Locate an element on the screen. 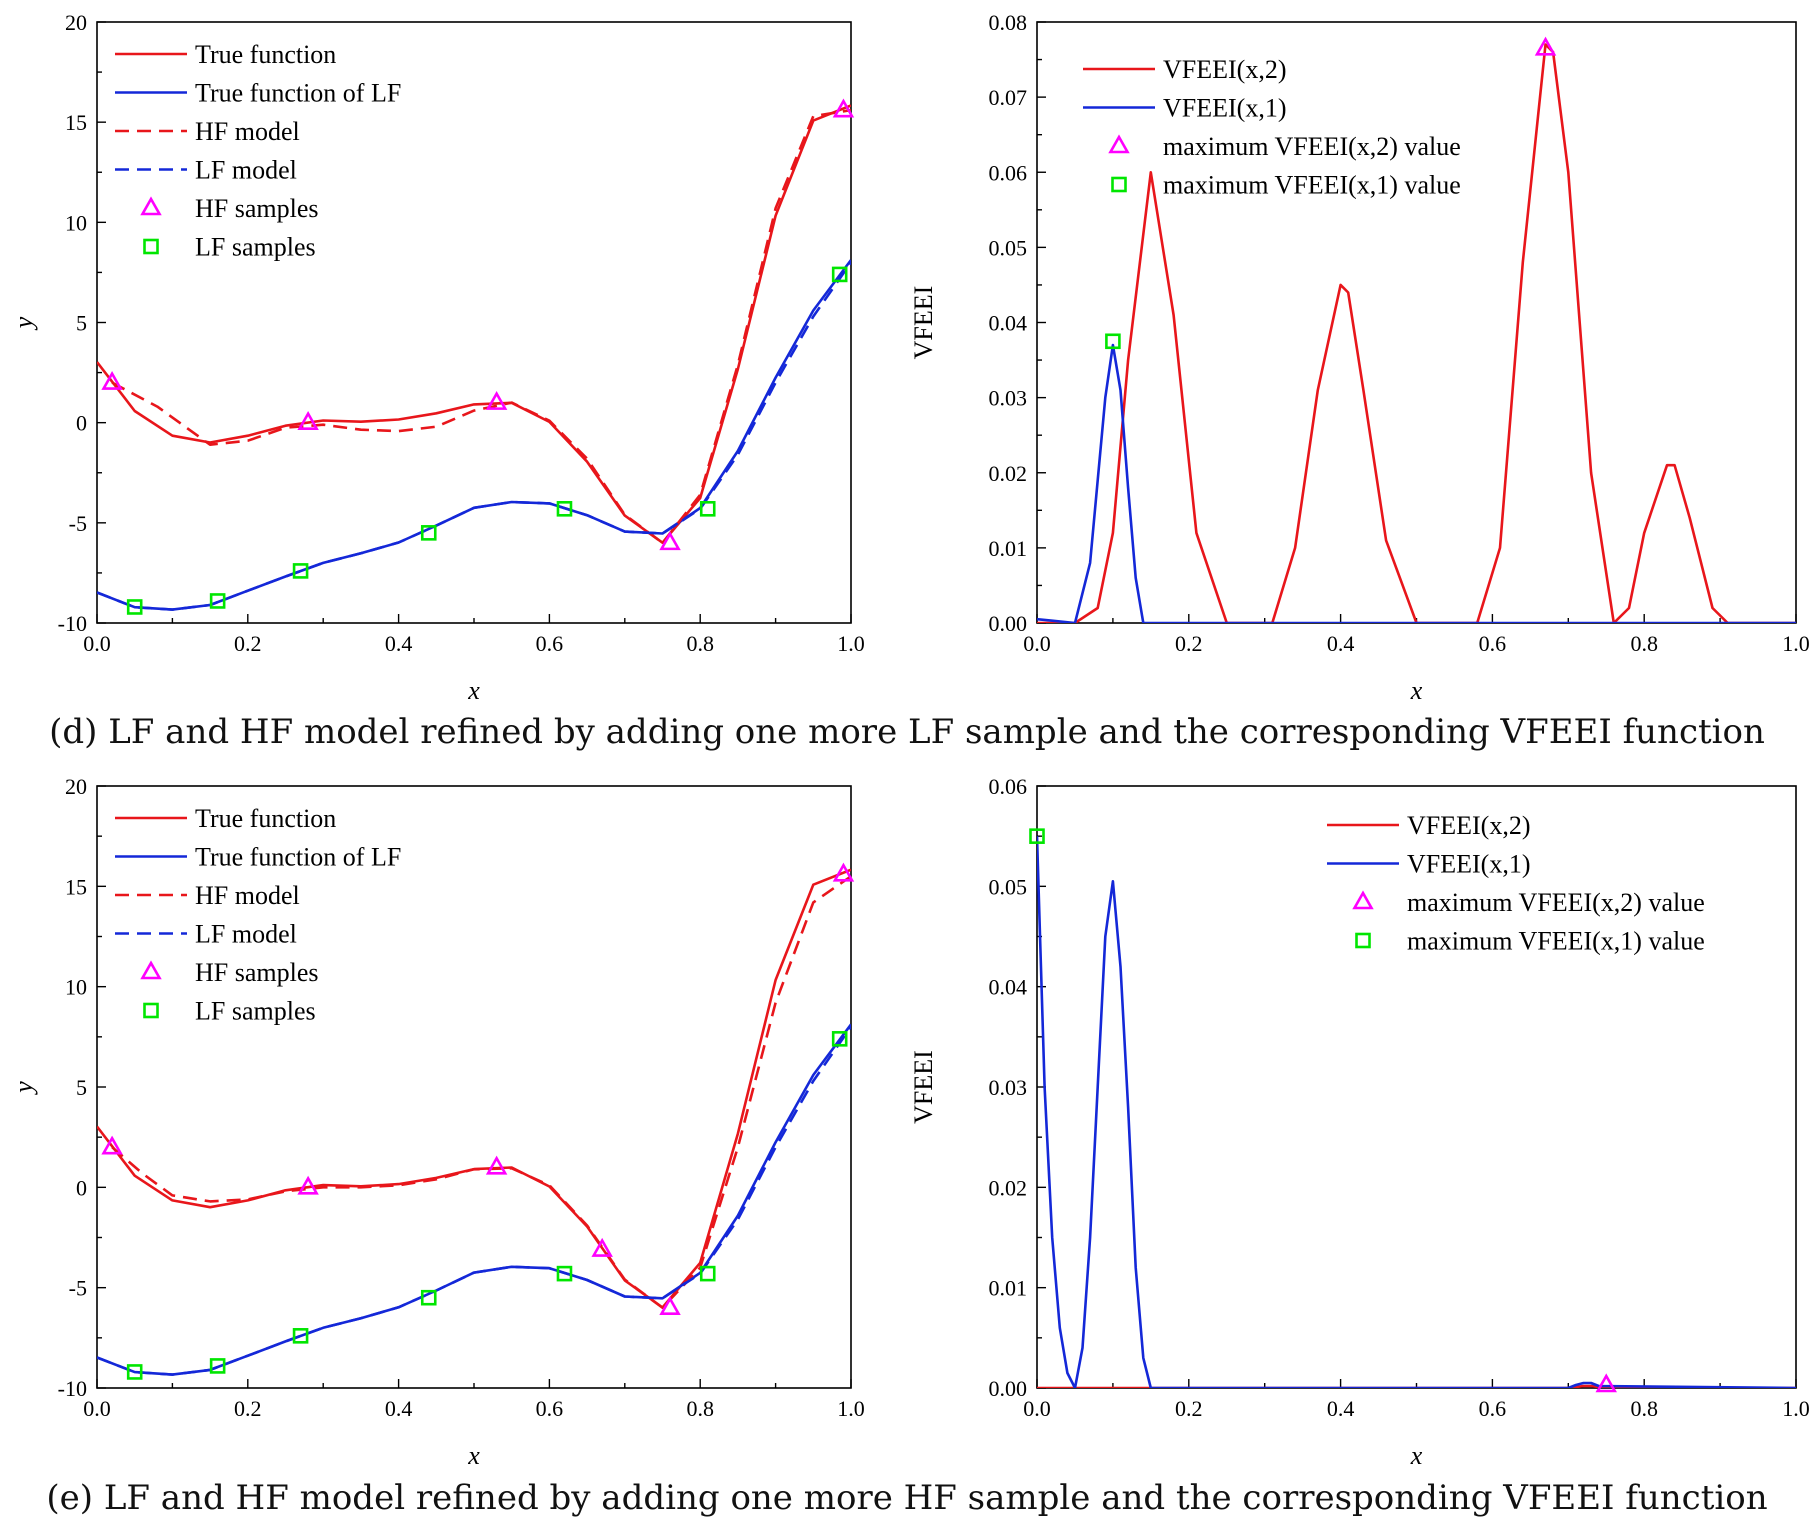 This screenshot has height=1529, width=1814. legend-label: LF model is located at coordinates (246, 934).